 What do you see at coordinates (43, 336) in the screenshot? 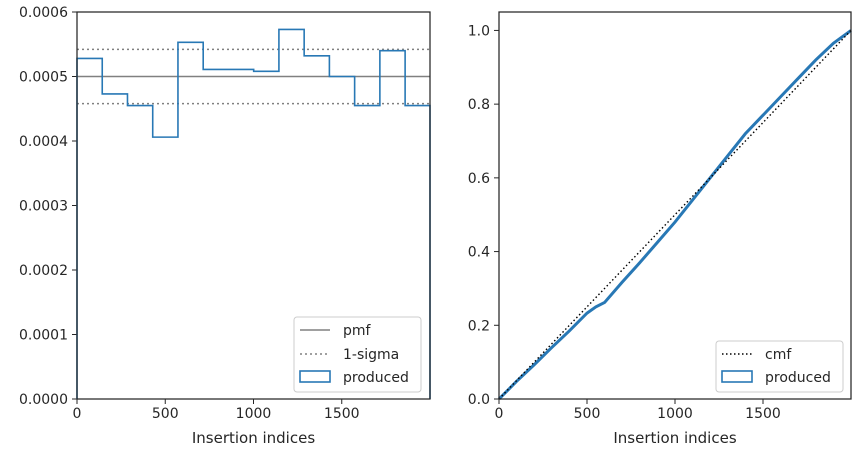
I see `y-tick-label: 0.0001` at bounding box center [43, 336].